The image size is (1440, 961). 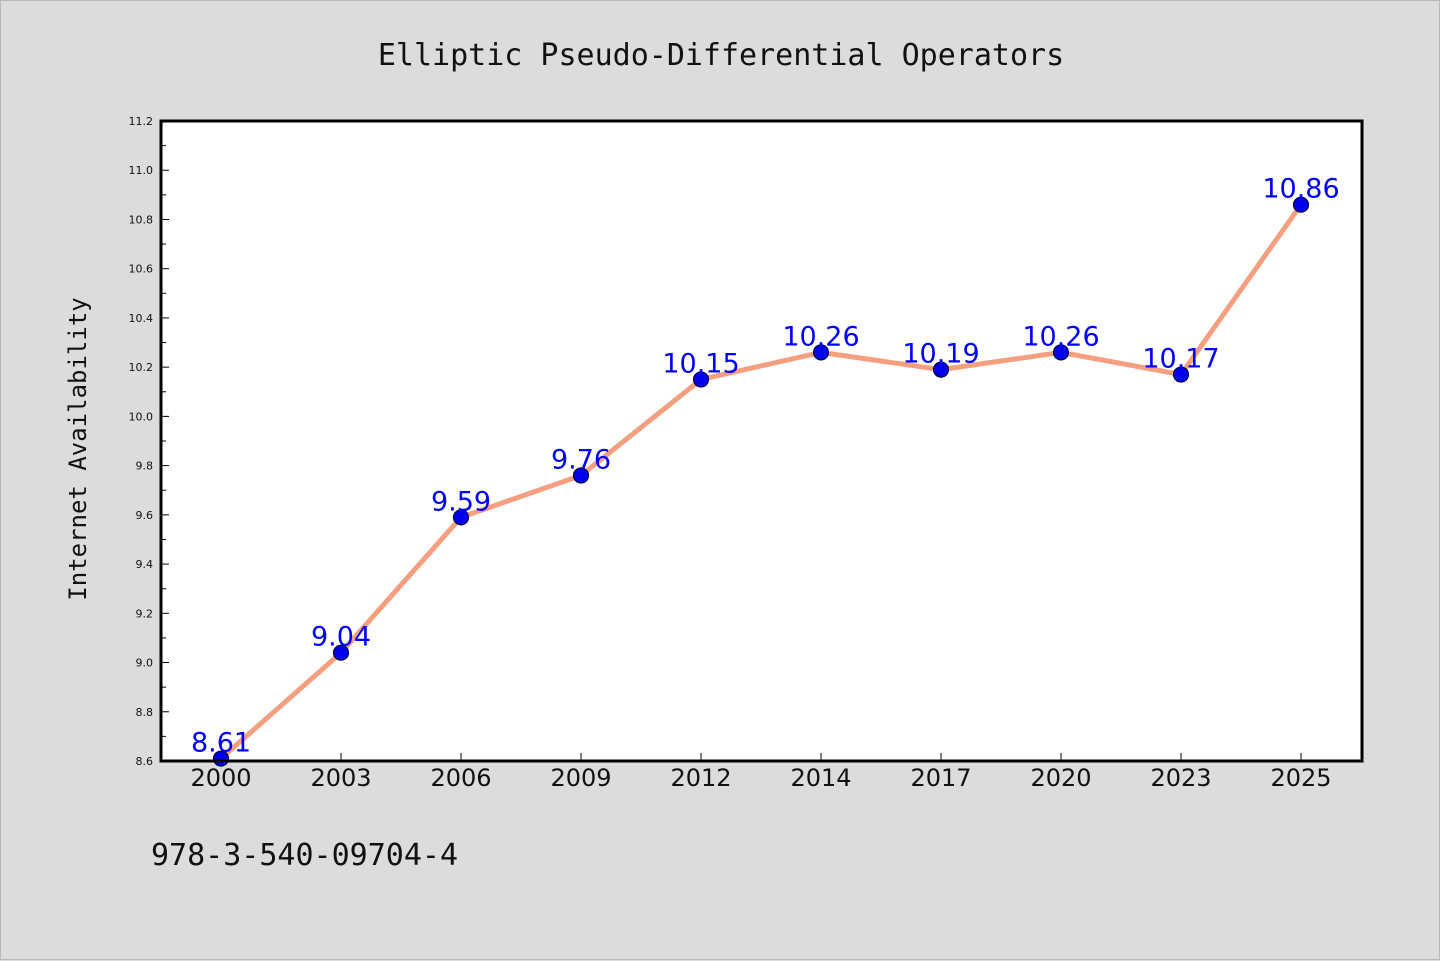 I want to click on y-tick-label: 9.6, so click(x=145, y=515).